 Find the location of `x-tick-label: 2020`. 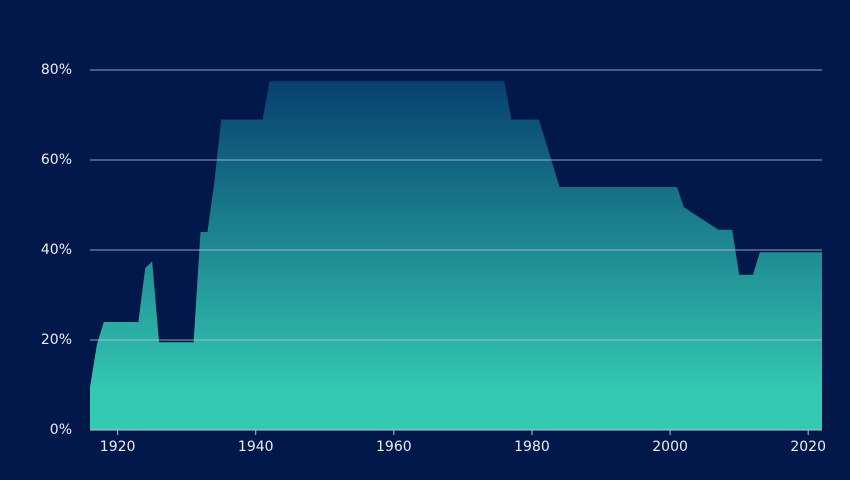

x-tick-label: 2020 is located at coordinates (808, 447).